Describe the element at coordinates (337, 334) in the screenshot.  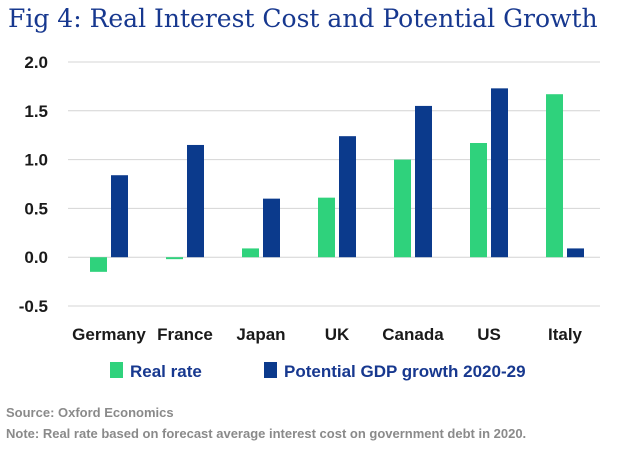
I see `x-tick-label: UK` at that location.